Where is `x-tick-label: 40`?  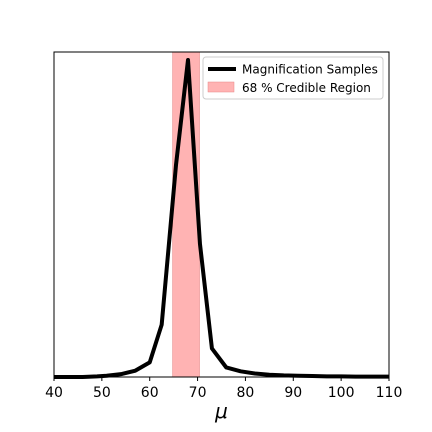
x-tick-label: 40 is located at coordinates (54, 393).